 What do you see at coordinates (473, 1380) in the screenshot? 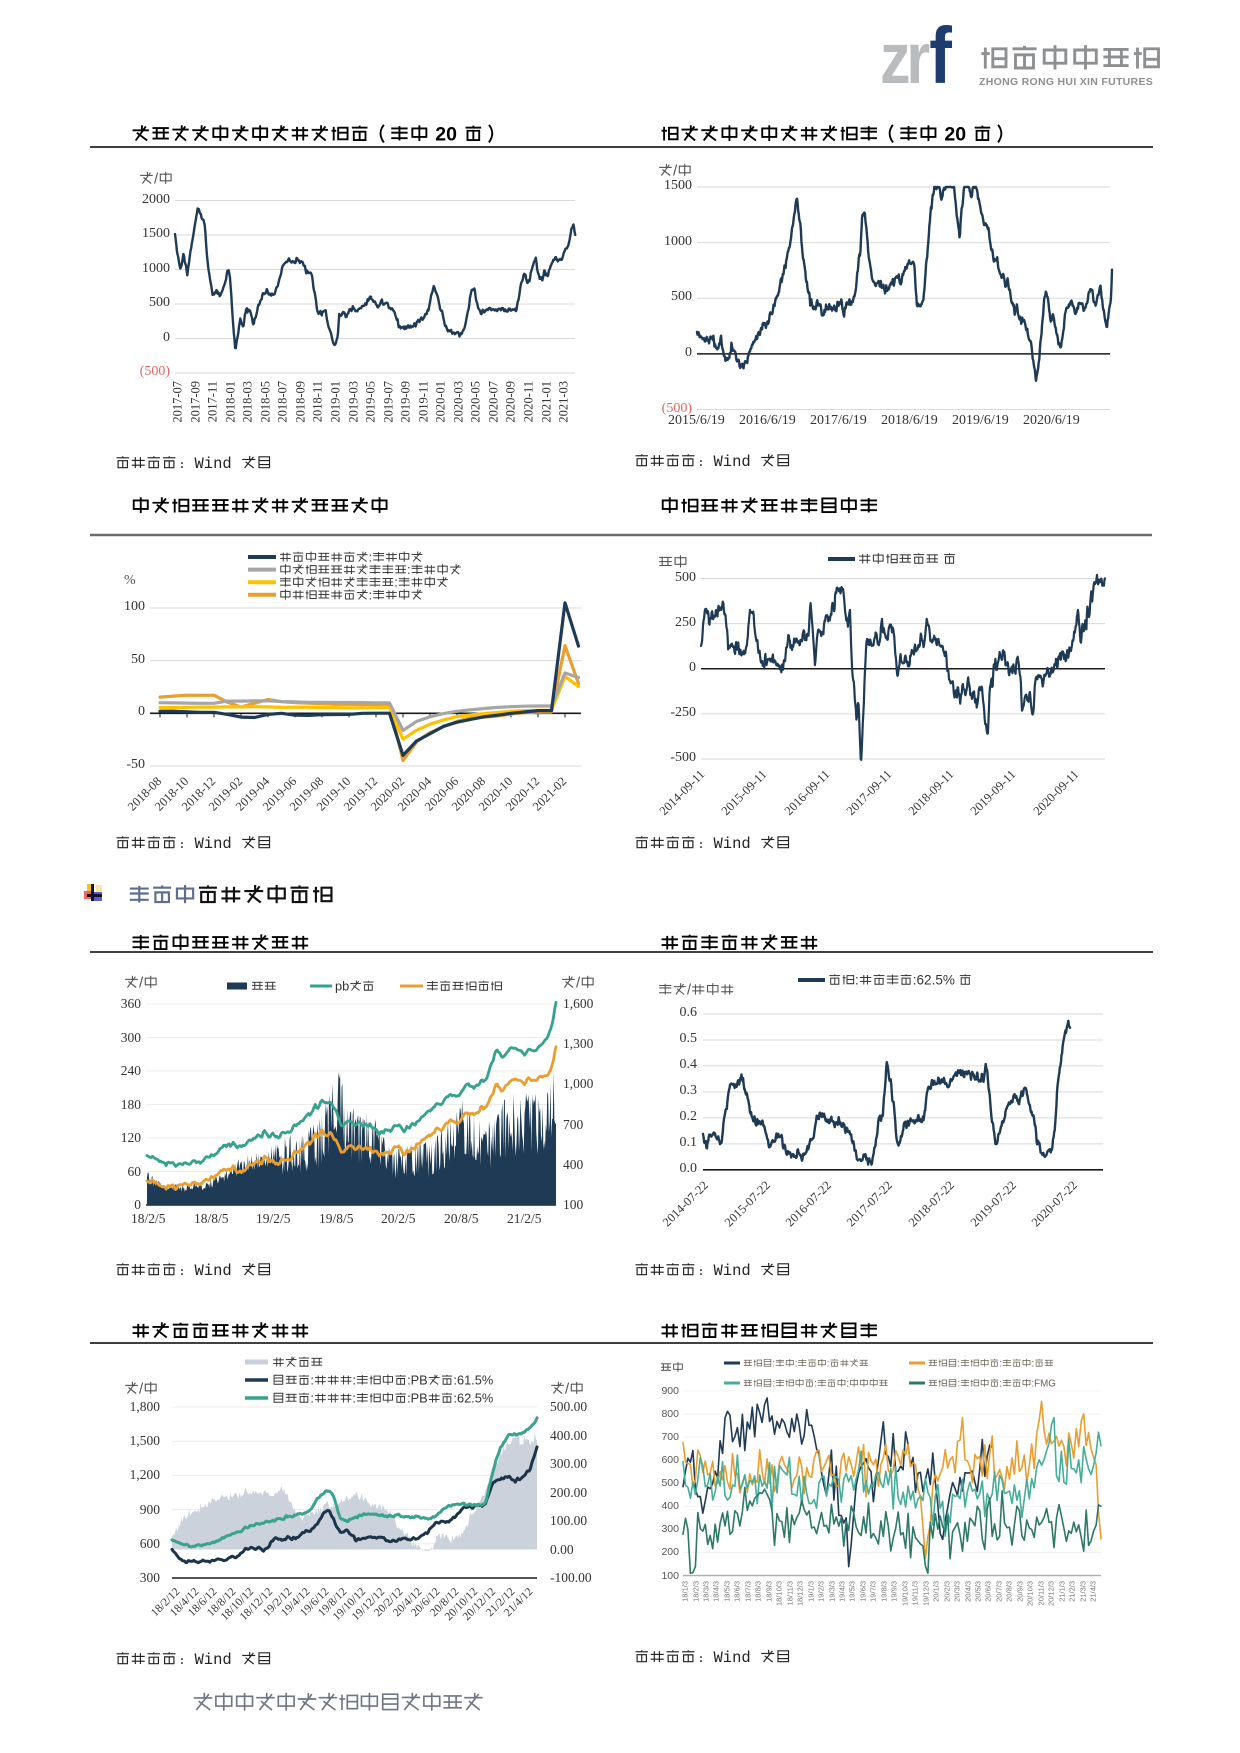
I see `svg-text: :61.5%` at bounding box center [473, 1380].